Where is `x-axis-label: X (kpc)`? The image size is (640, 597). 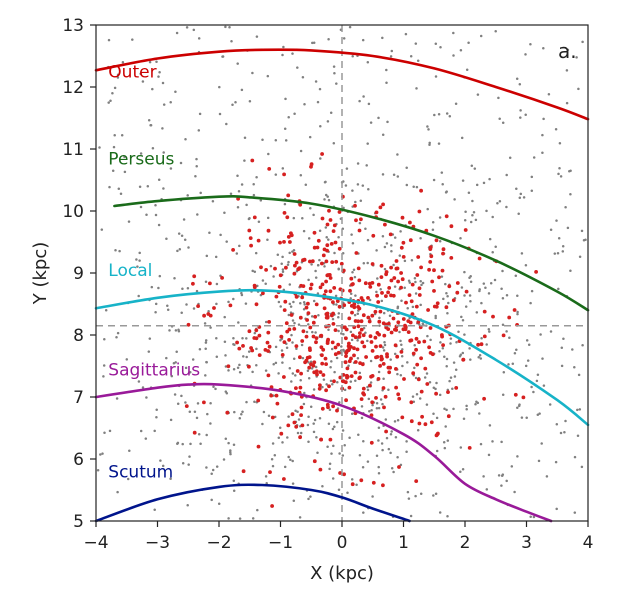 x-axis-label: X (kpc) is located at coordinates (342, 573).